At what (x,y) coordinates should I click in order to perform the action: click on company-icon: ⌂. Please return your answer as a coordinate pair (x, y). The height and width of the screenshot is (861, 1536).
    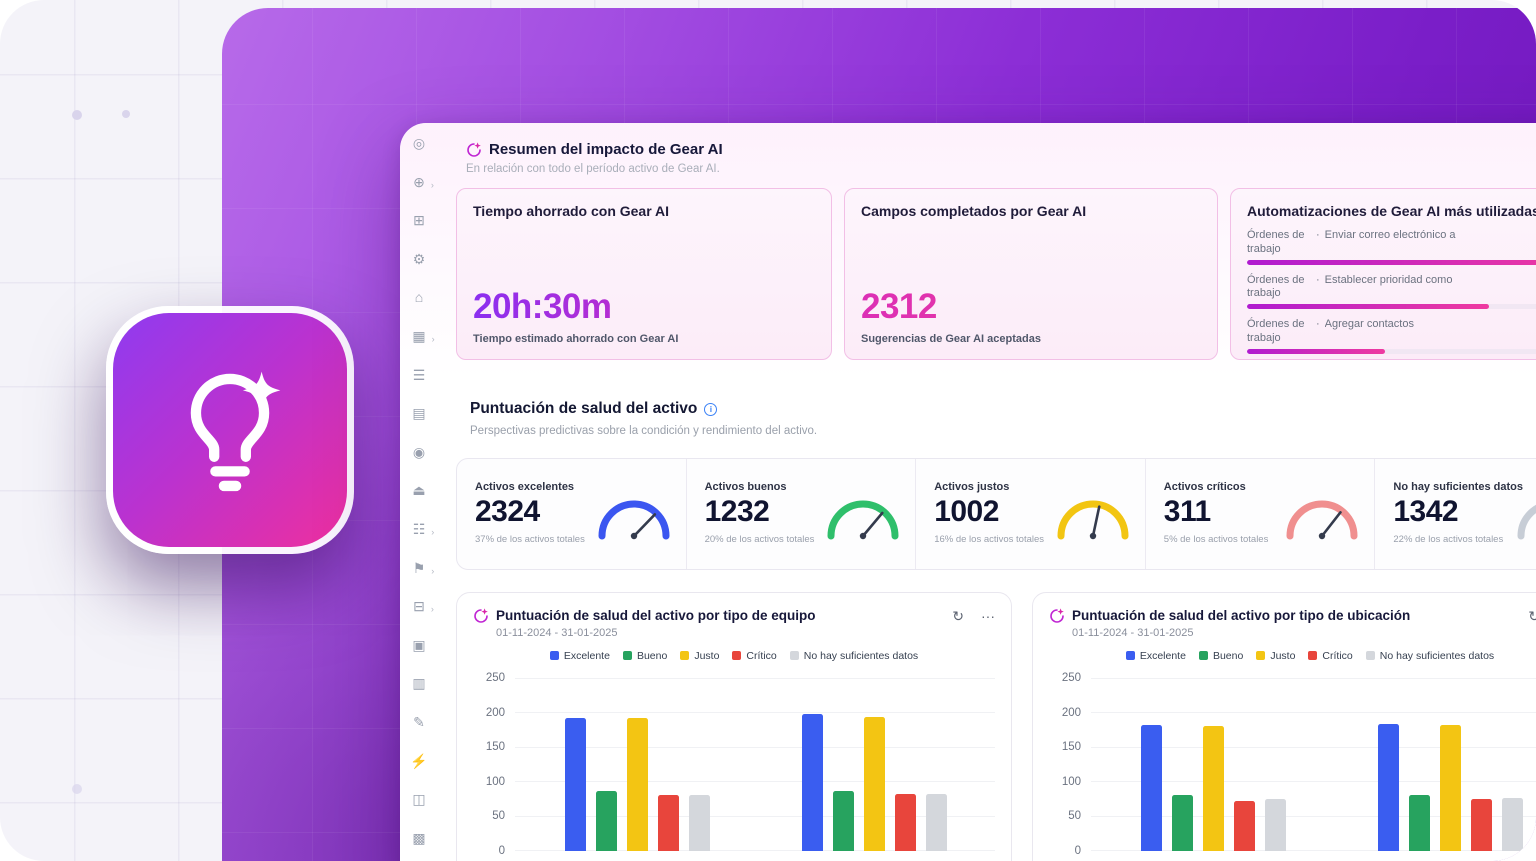
    Looking at the image, I should click on (419, 297).